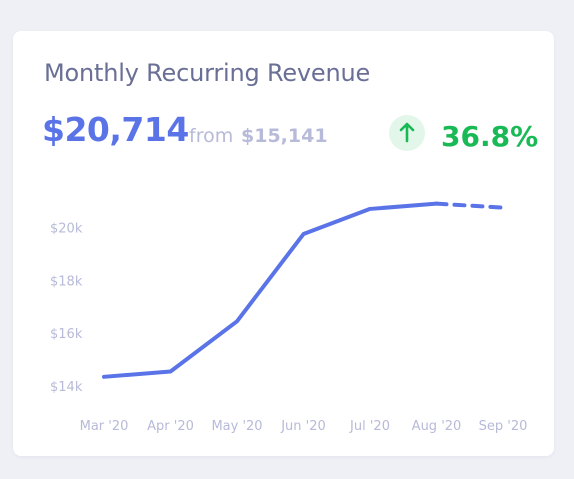 The image size is (574, 479). Describe the element at coordinates (284, 136) in the screenshot. I see `previous-value: $15,141` at that location.